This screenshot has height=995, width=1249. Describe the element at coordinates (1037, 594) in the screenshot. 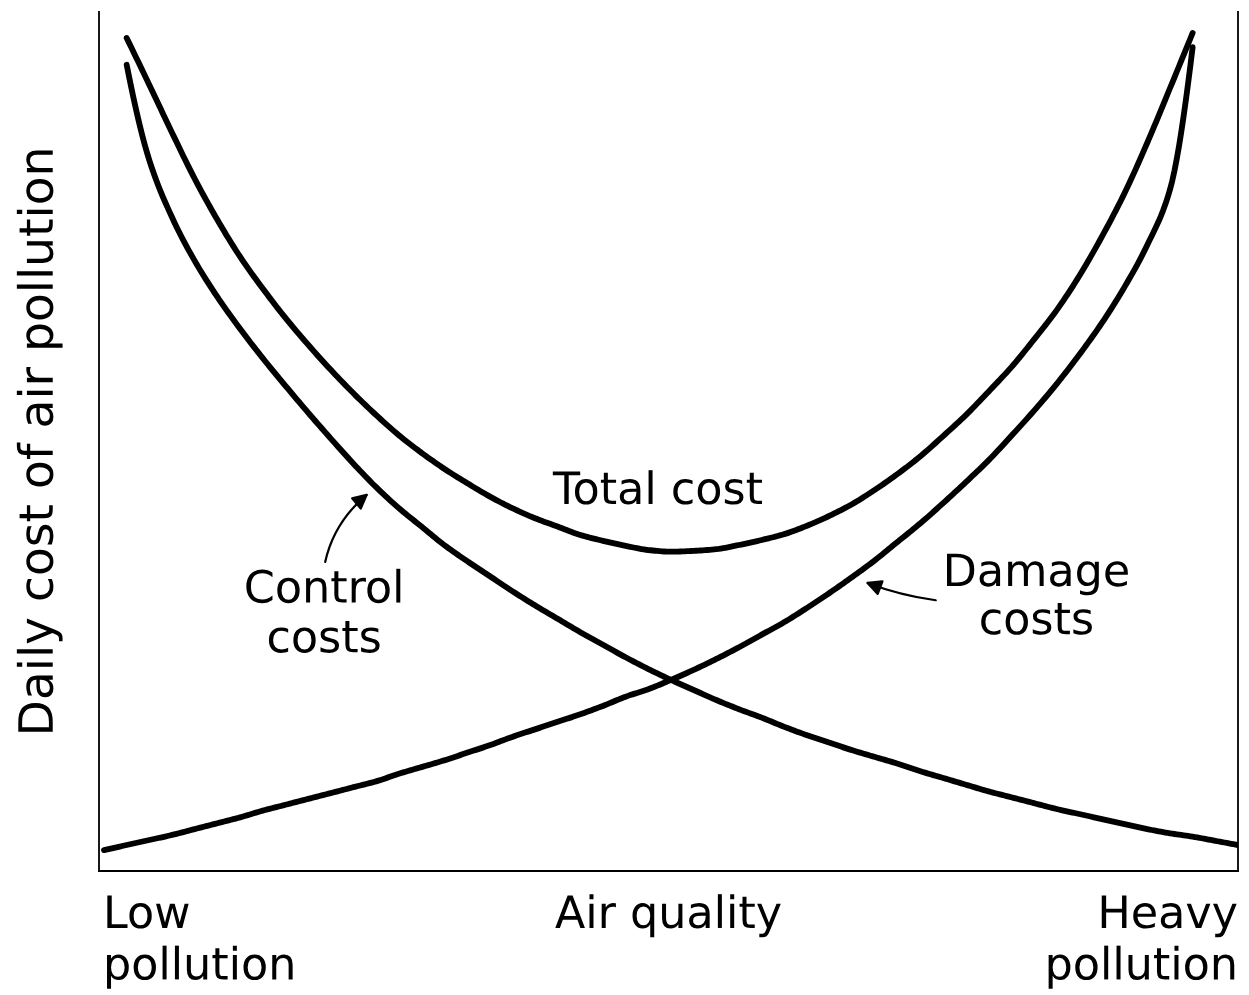

I see `legend-label: Damage costs` at that location.